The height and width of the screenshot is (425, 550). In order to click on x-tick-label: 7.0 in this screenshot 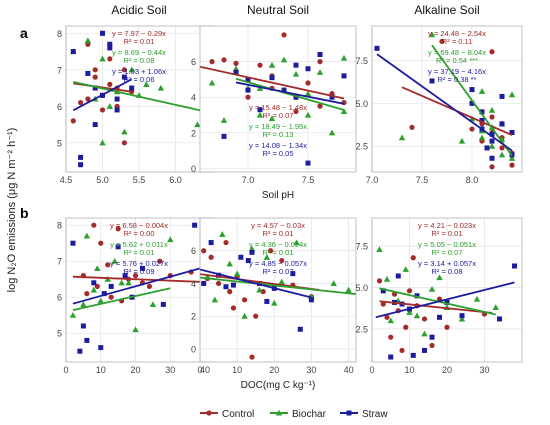, I will do `click(248, 180)`.